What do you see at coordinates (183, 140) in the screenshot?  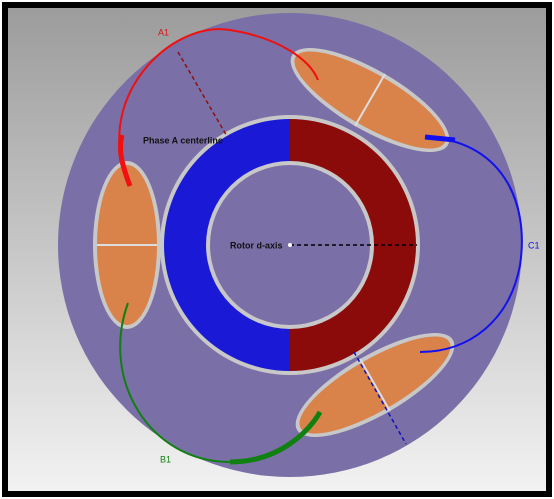 I see `label-phase-a-centerline: Phase A centerline` at bounding box center [183, 140].